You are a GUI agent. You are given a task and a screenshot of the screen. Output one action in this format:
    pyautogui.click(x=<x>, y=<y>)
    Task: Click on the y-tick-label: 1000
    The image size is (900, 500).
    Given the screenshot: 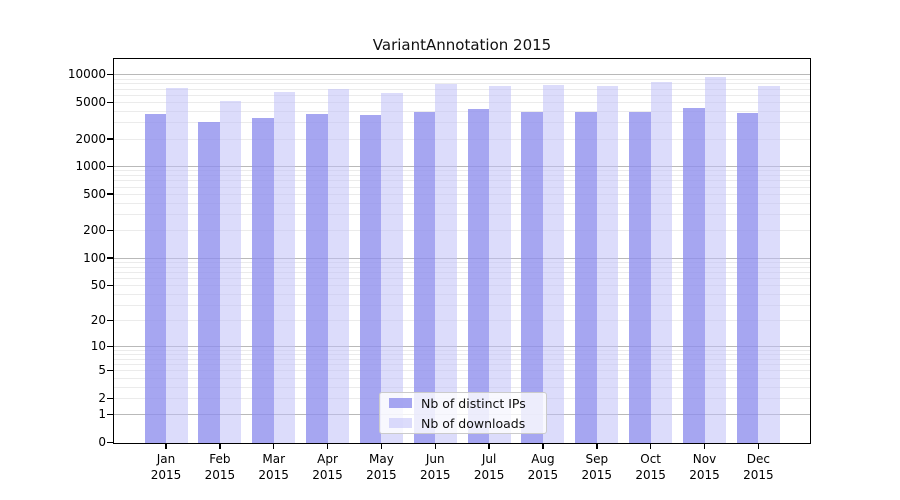 What is the action you would take?
    pyautogui.click(x=90, y=166)
    